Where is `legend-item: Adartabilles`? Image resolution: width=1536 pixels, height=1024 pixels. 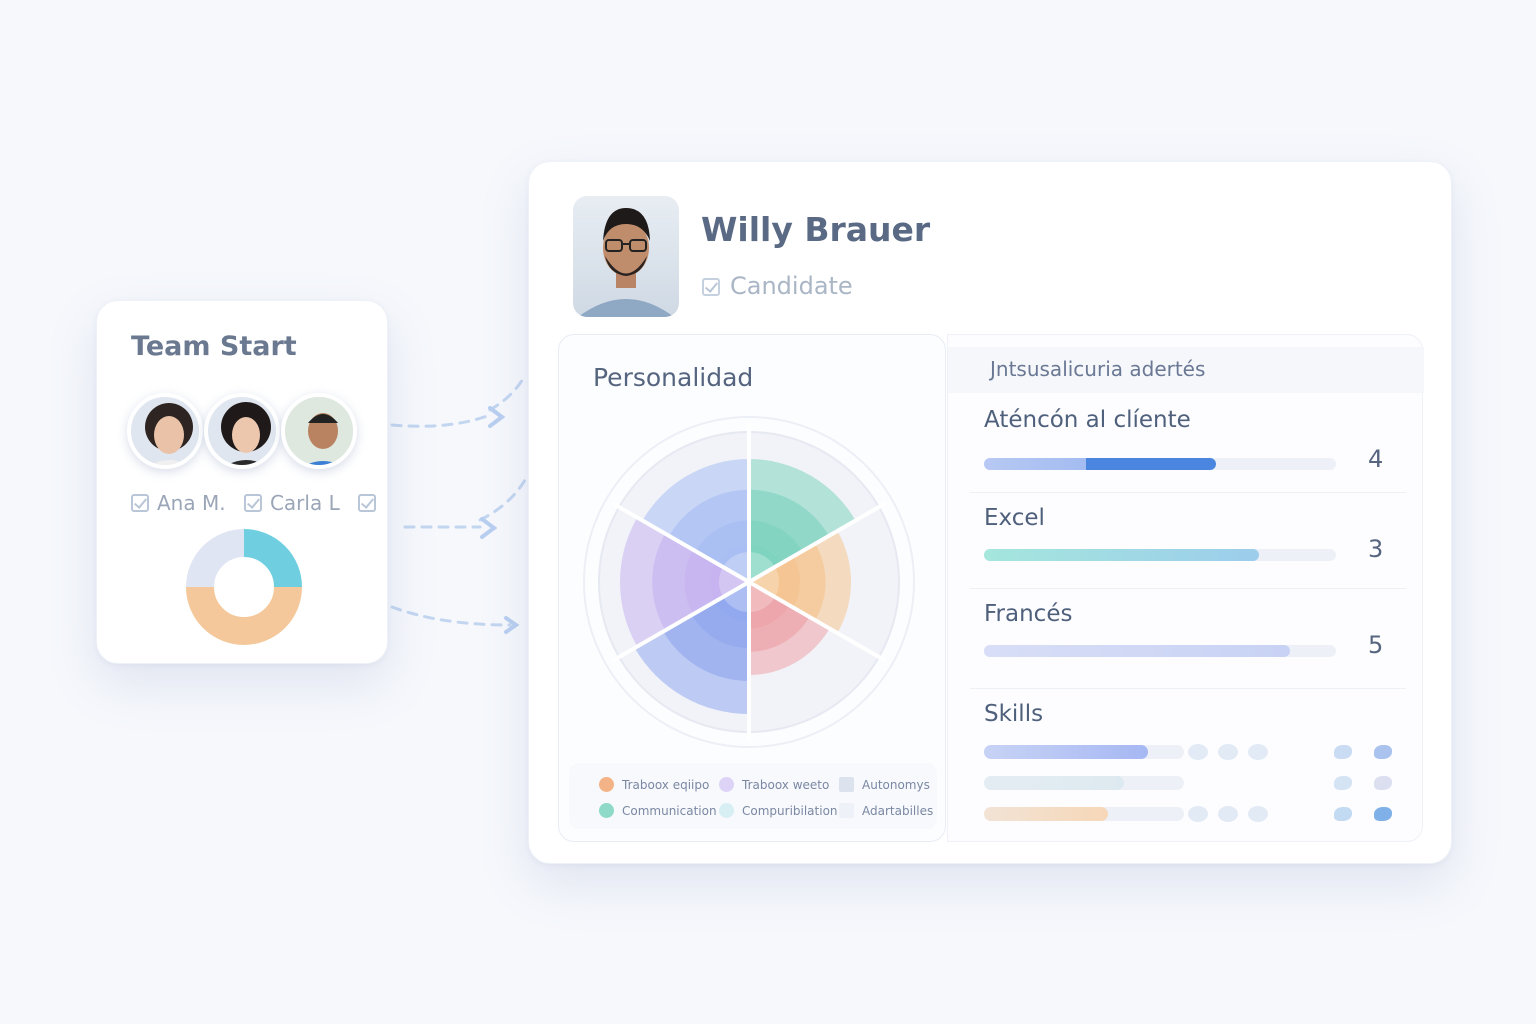 legend-item: Adartabilles is located at coordinates (886, 810).